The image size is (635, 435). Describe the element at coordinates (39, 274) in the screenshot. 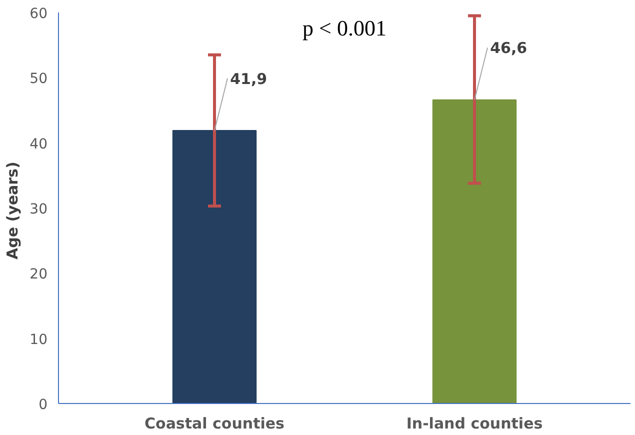

I see `y-tick-label: 20` at that location.